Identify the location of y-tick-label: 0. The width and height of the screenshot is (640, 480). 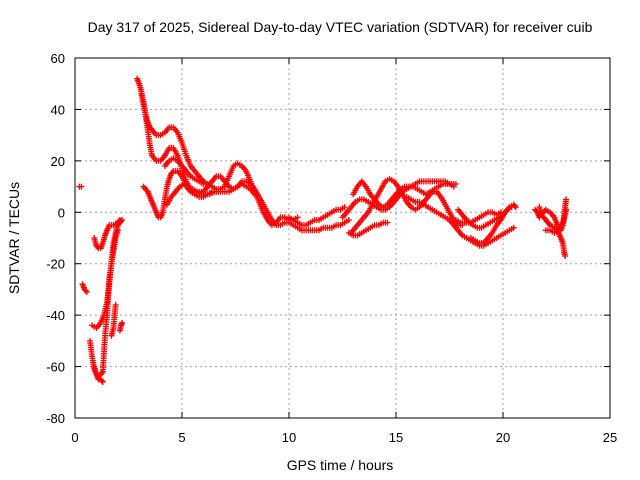
(61, 212).